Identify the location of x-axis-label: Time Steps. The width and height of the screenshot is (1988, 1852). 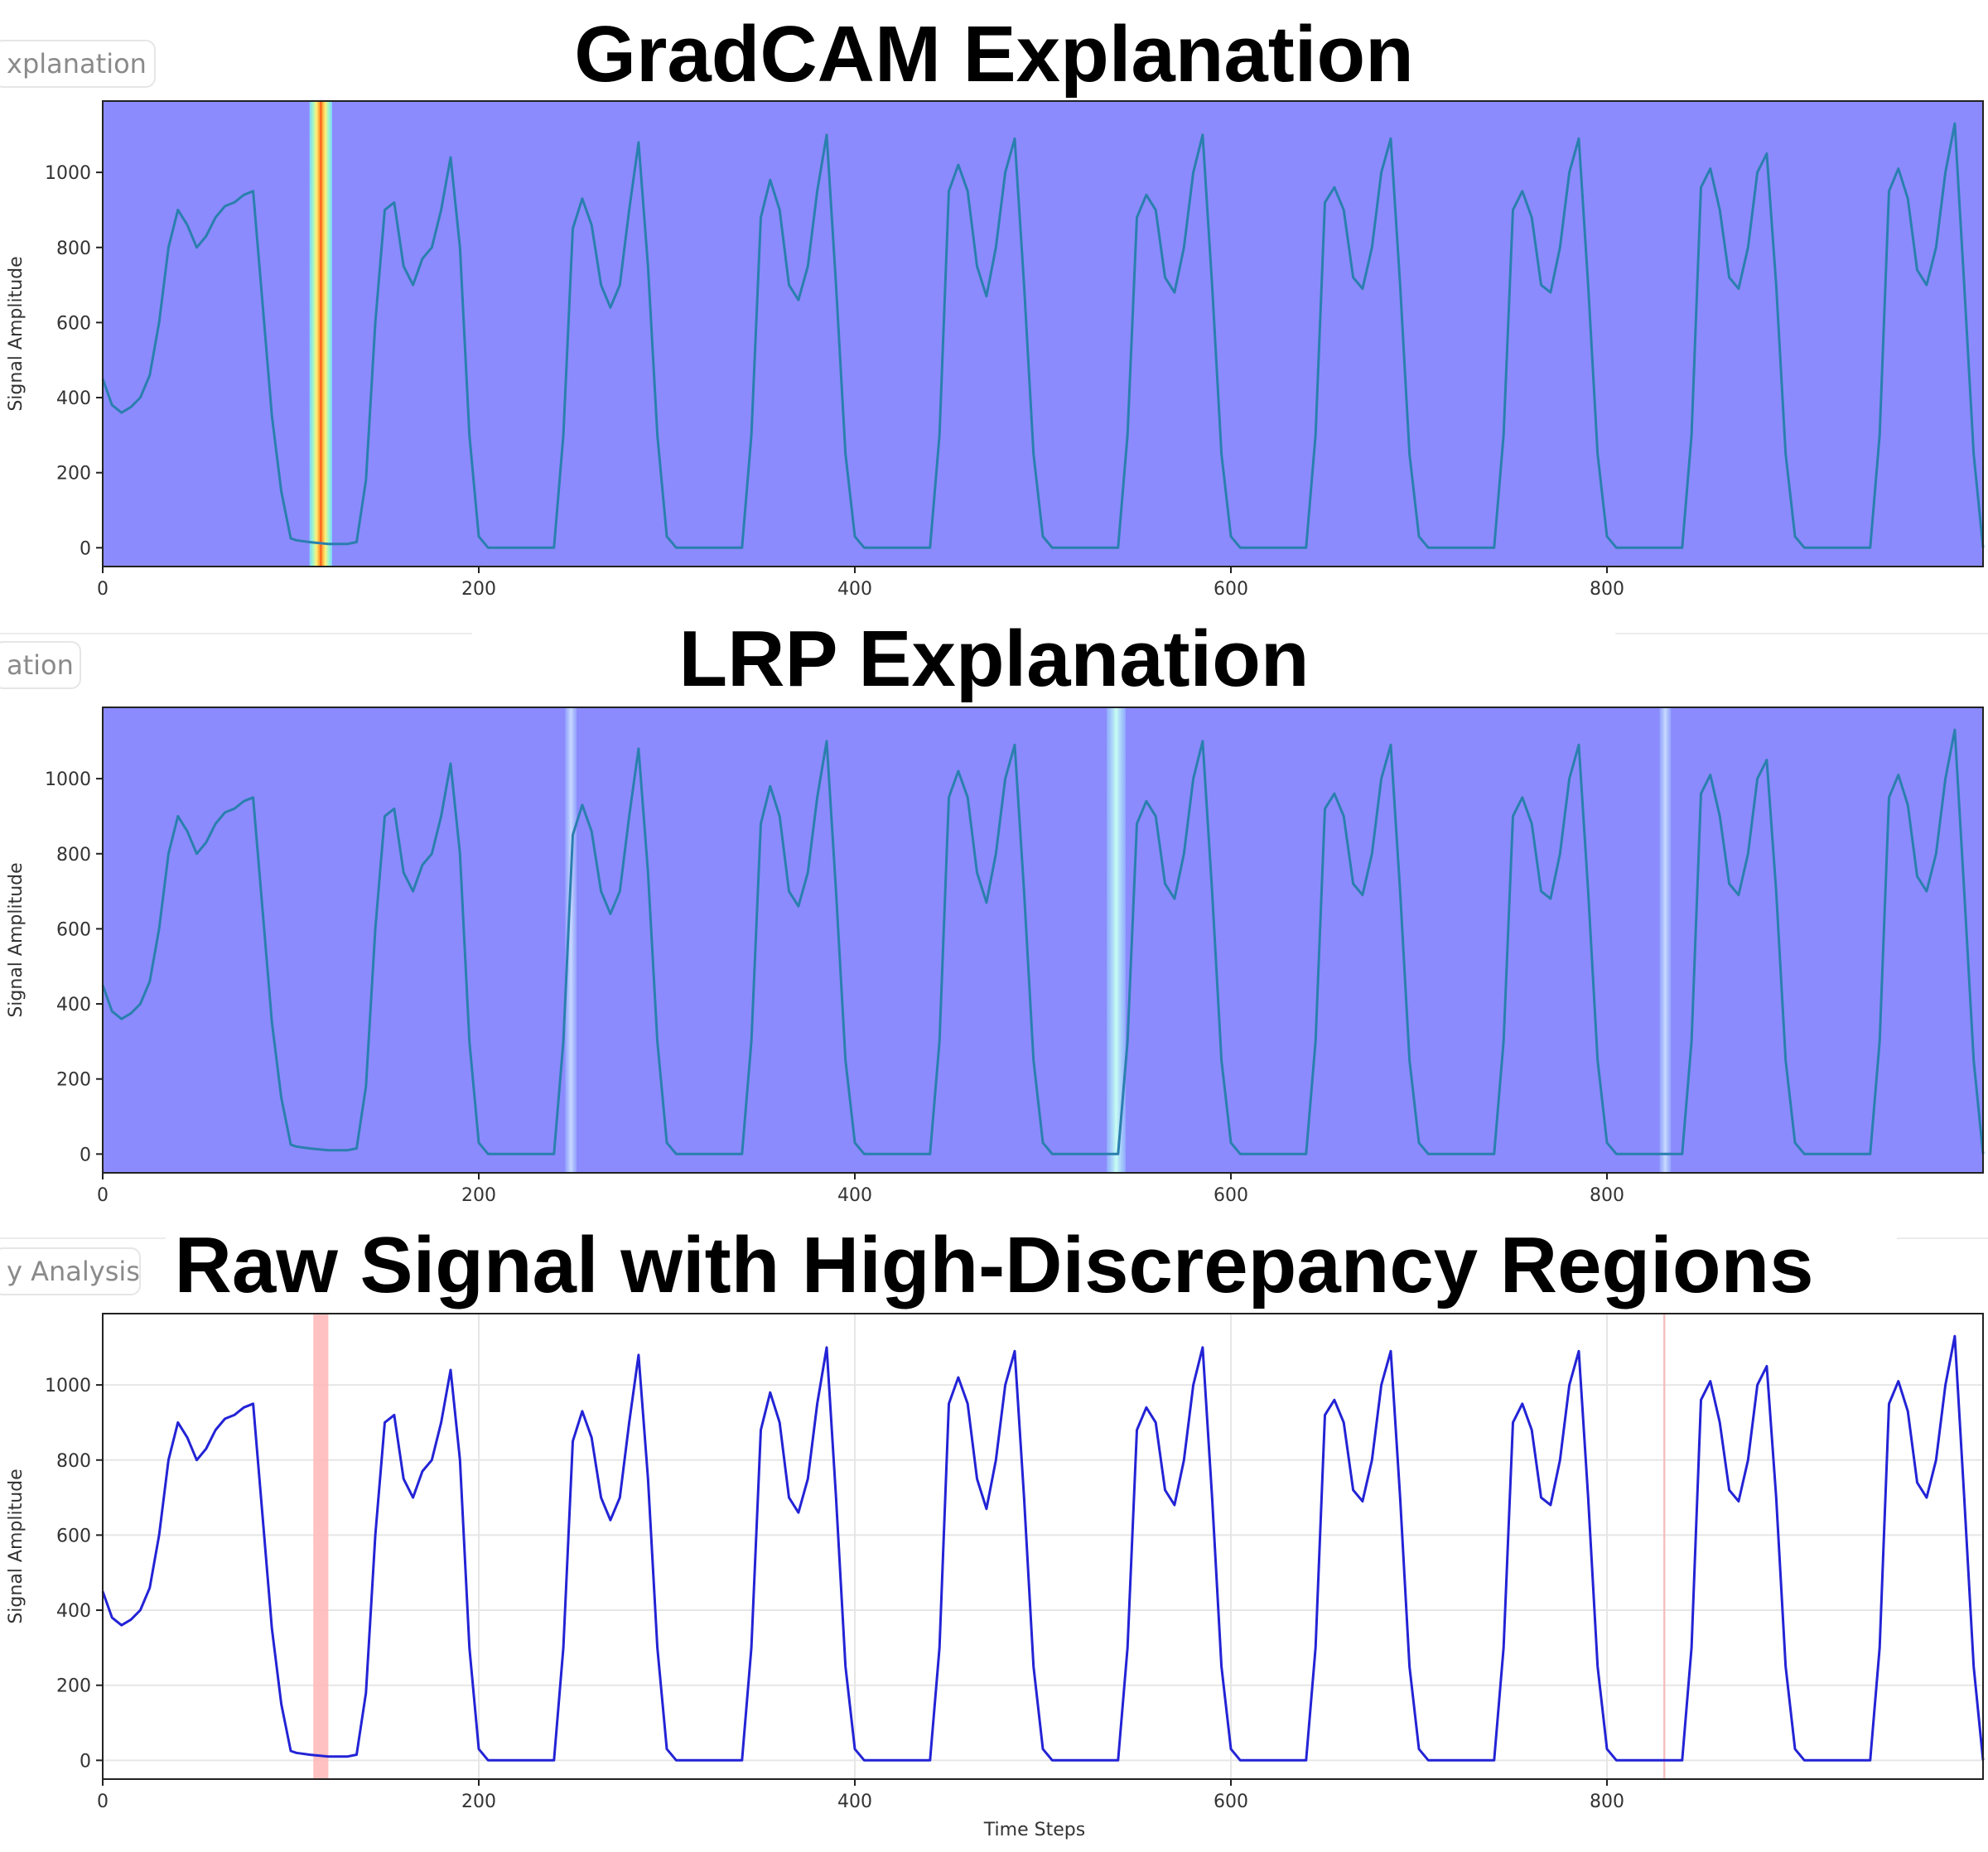
(1034, 1830).